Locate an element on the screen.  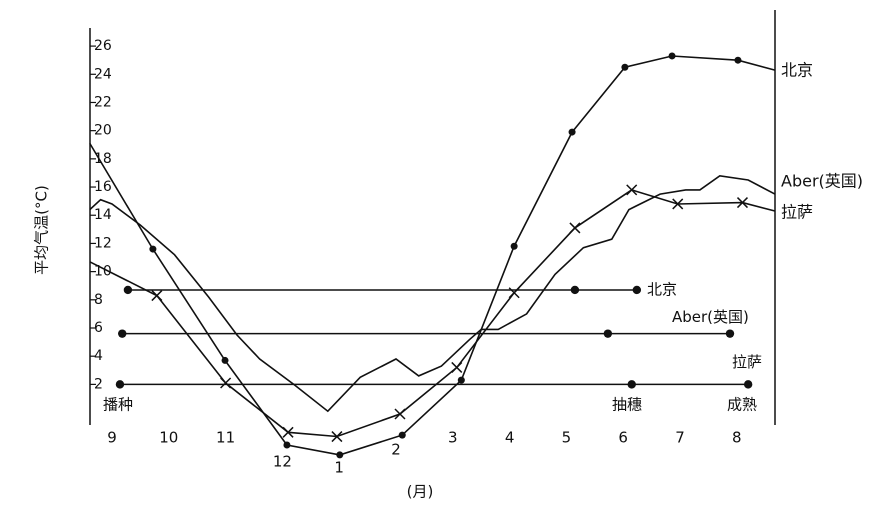
y-tick-label: 14 is located at coordinates (103, 215).